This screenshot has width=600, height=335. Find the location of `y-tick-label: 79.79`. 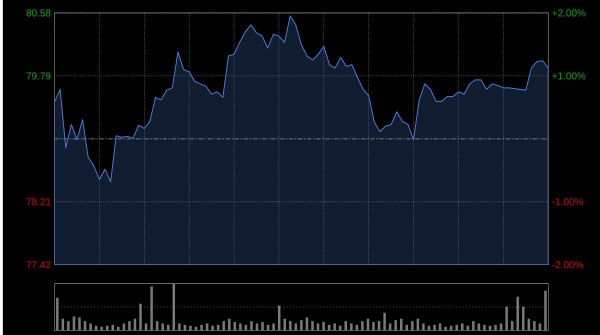

y-tick-label: 79.79 is located at coordinates (38, 76).